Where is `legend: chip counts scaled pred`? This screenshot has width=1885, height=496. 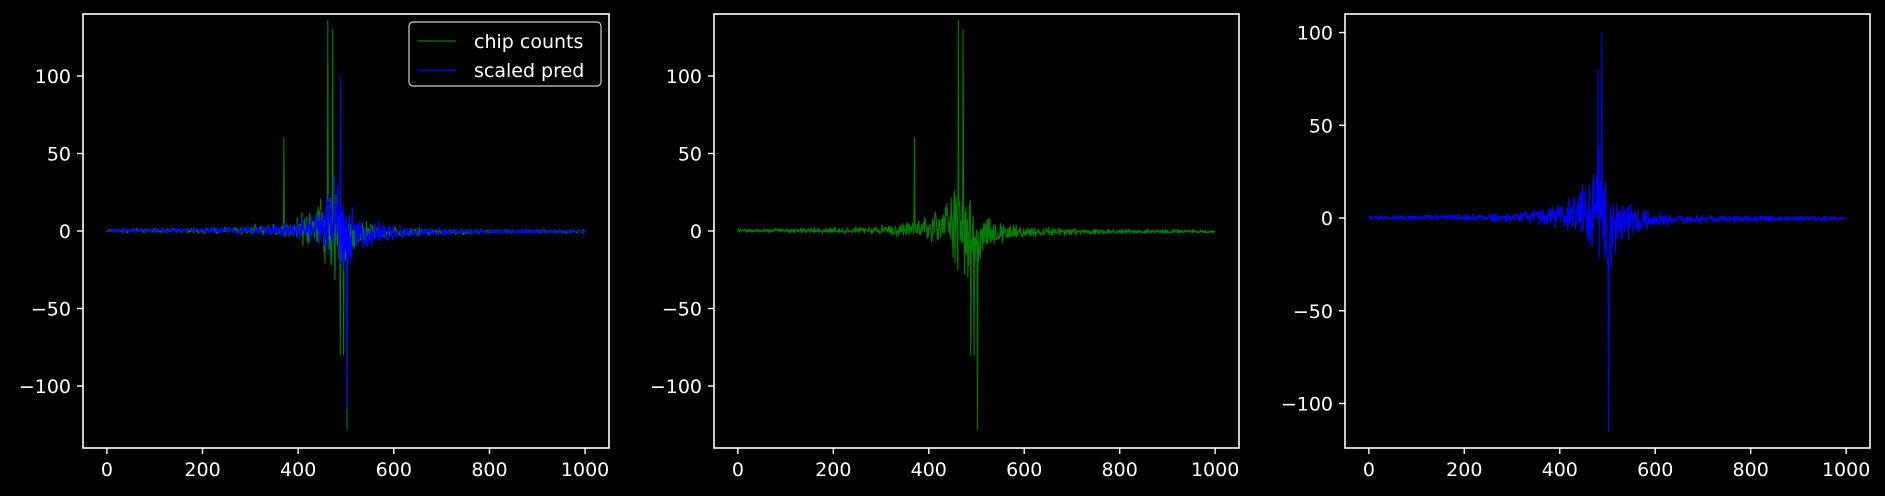 legend: chip counts scaled pred is located at coordinates (505, 54).